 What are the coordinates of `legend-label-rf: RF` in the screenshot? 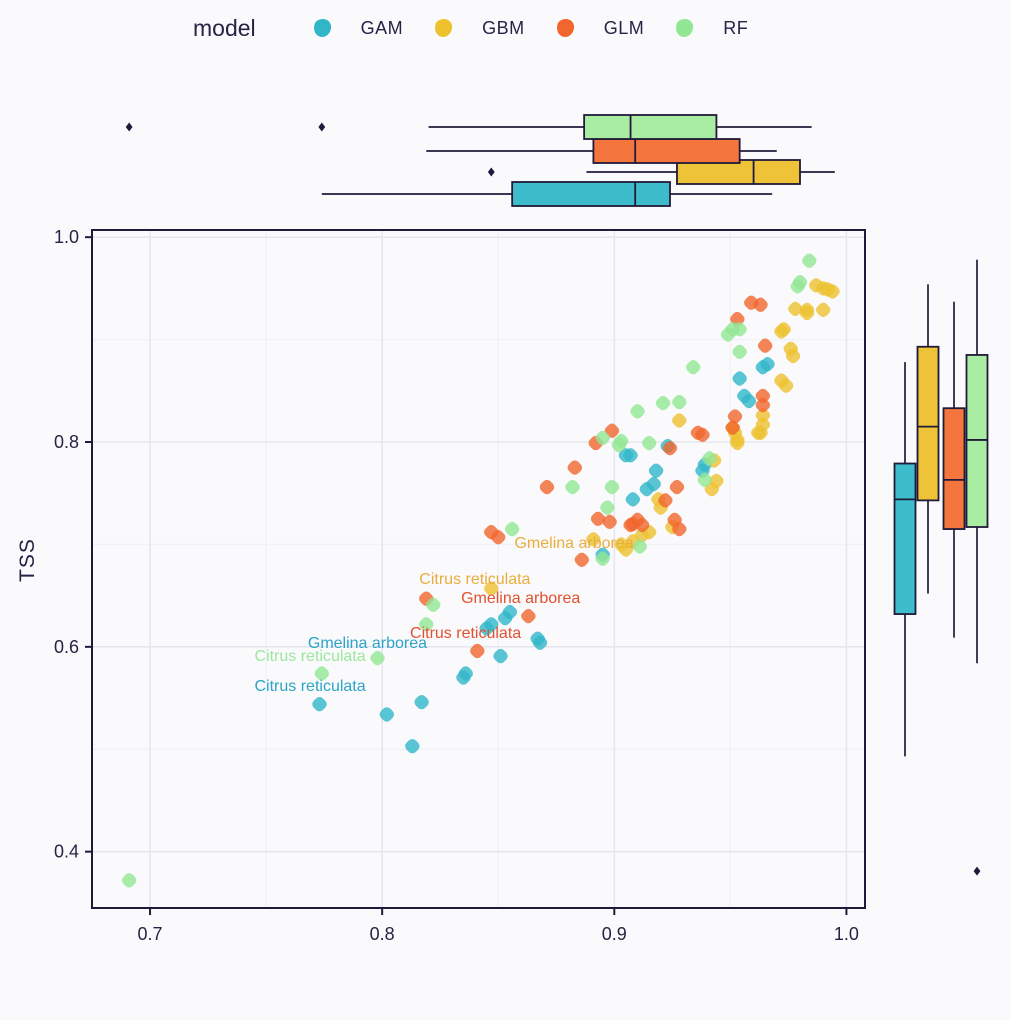 It's located at (736, 27).